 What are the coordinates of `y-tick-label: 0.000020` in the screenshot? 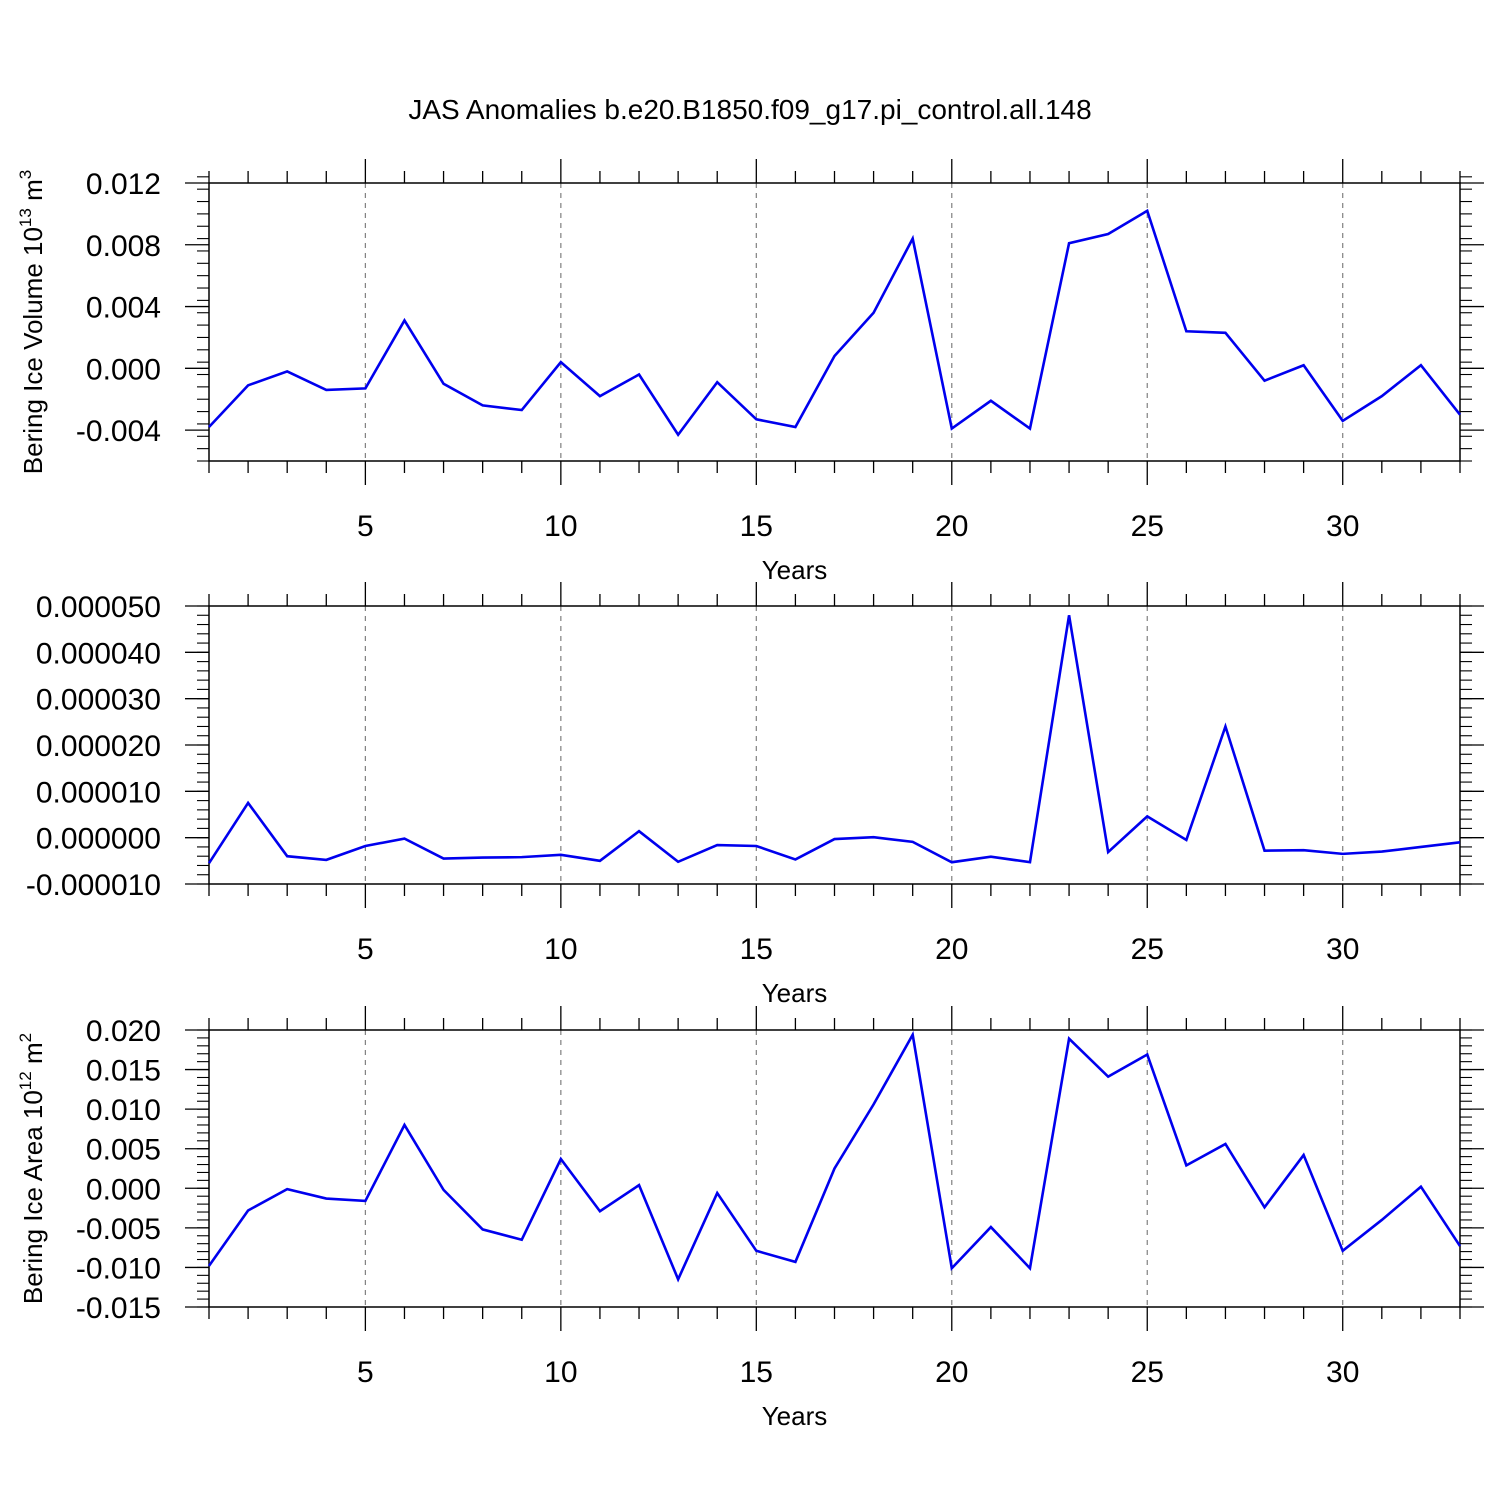 It's located at (98, 746).